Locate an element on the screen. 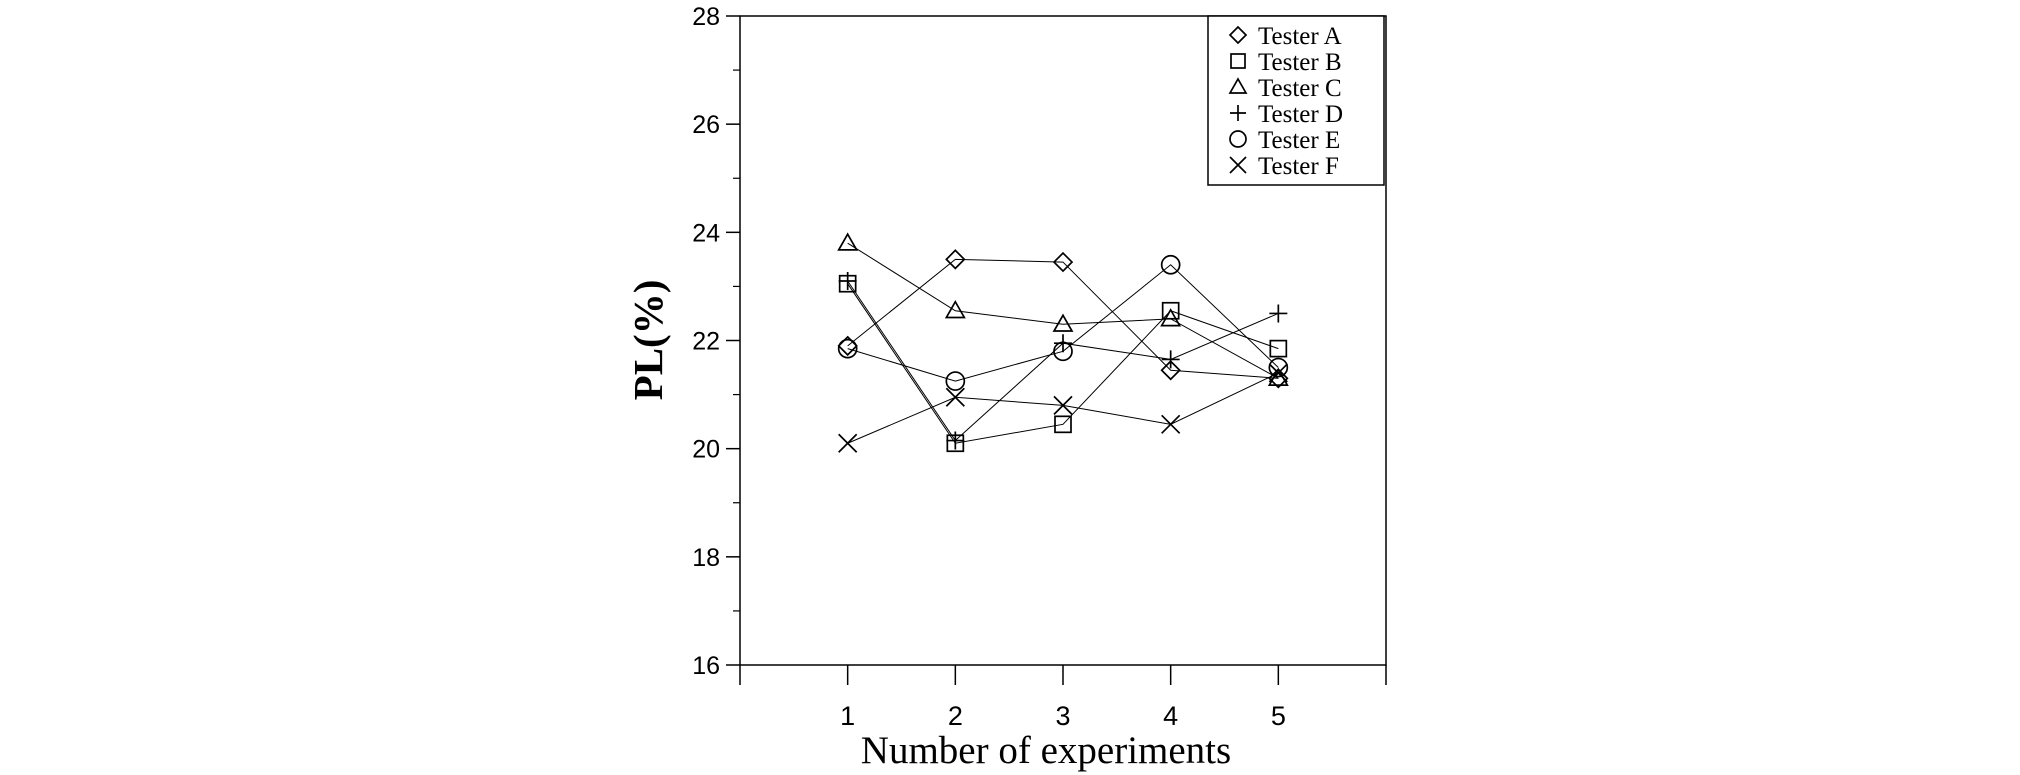 The height and width of the screenshot is (775, 2020). series-line-tester-e is located at coordinates (1063, 323).